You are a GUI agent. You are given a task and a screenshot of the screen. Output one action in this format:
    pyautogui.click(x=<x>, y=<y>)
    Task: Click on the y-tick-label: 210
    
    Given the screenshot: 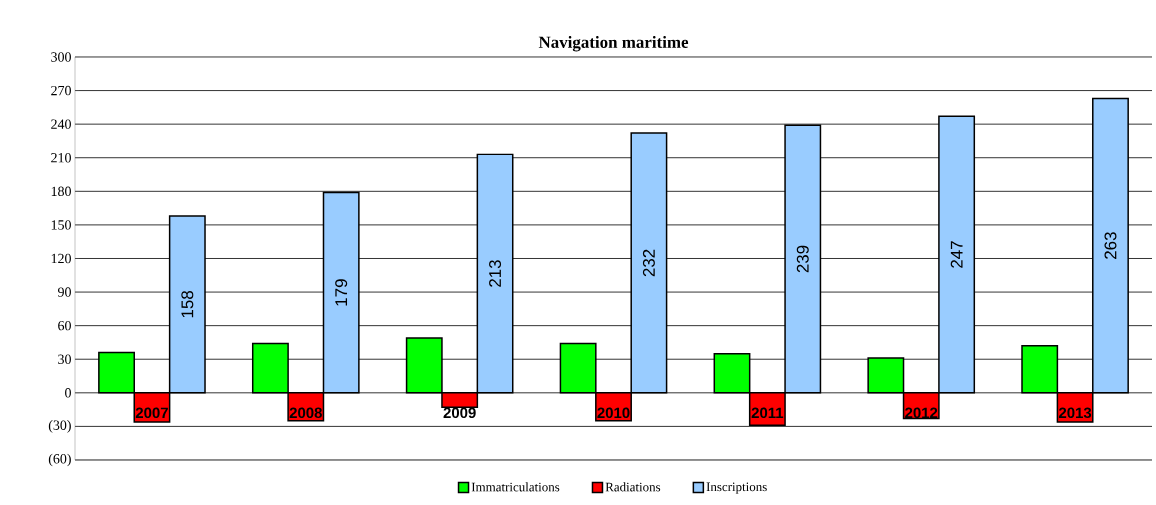 What is the action you would take?
    pyautogui.click(x=61, y=158)
    